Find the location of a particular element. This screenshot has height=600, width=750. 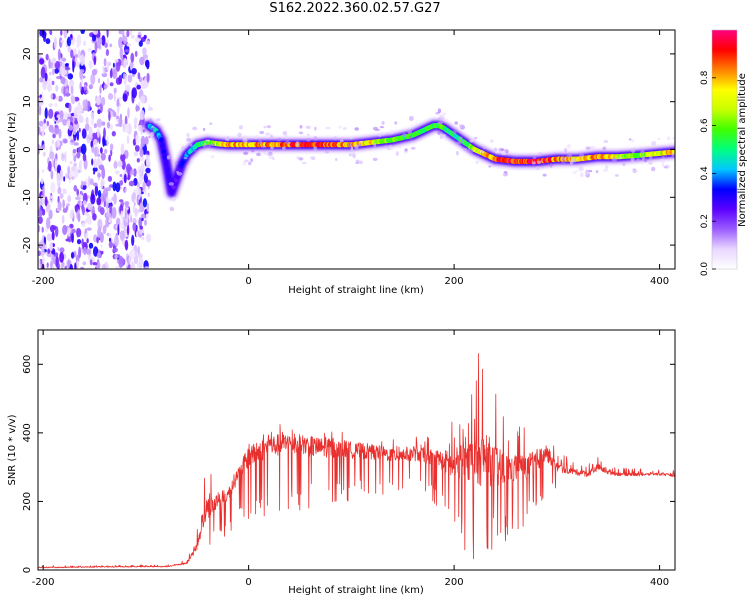

top-y-tick-label: 0 is located at coordinates (27, 149).